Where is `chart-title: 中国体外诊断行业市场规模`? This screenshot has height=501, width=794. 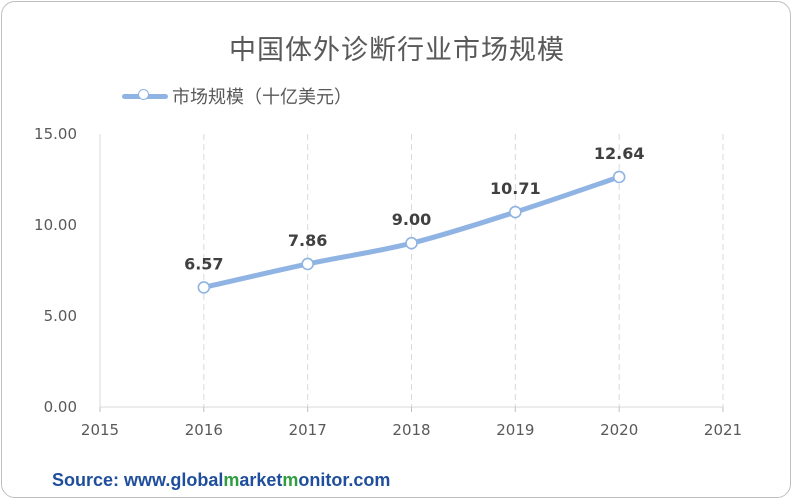 chart-title: 中国体外诊断行业市场规模 is located at coordinates (397, 50).